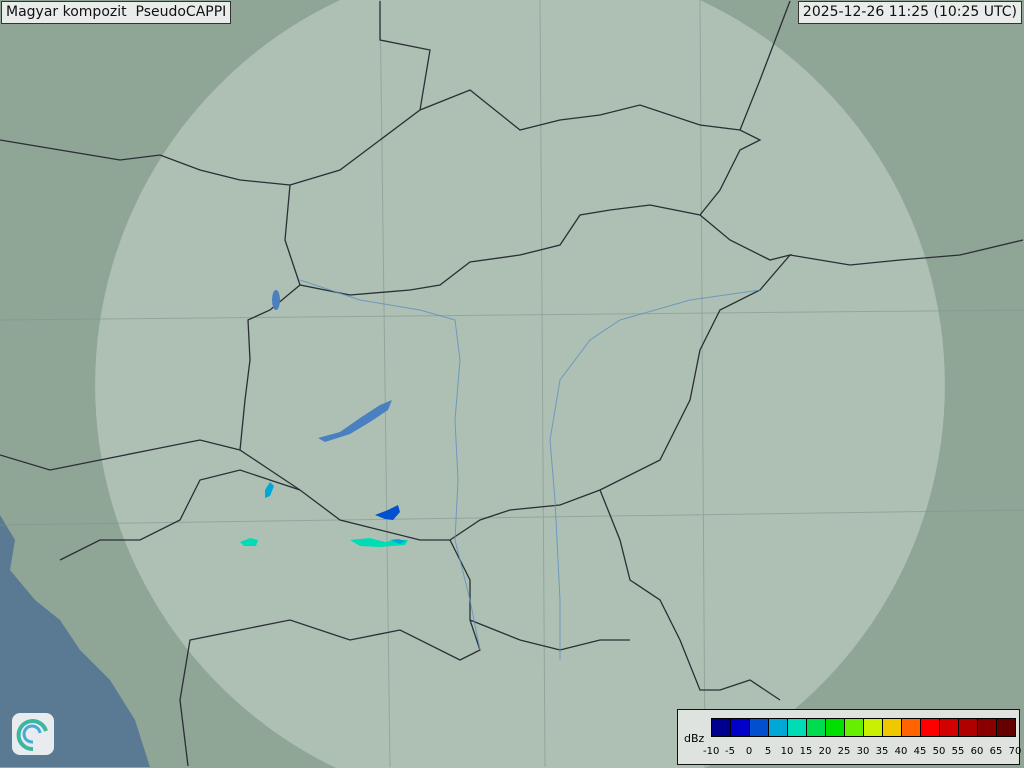  I want to click on legend-ticks: -10 -5 0 5 10 15 20 25 30 35 40 45 50 55 60 65 70, so click(849, 753).